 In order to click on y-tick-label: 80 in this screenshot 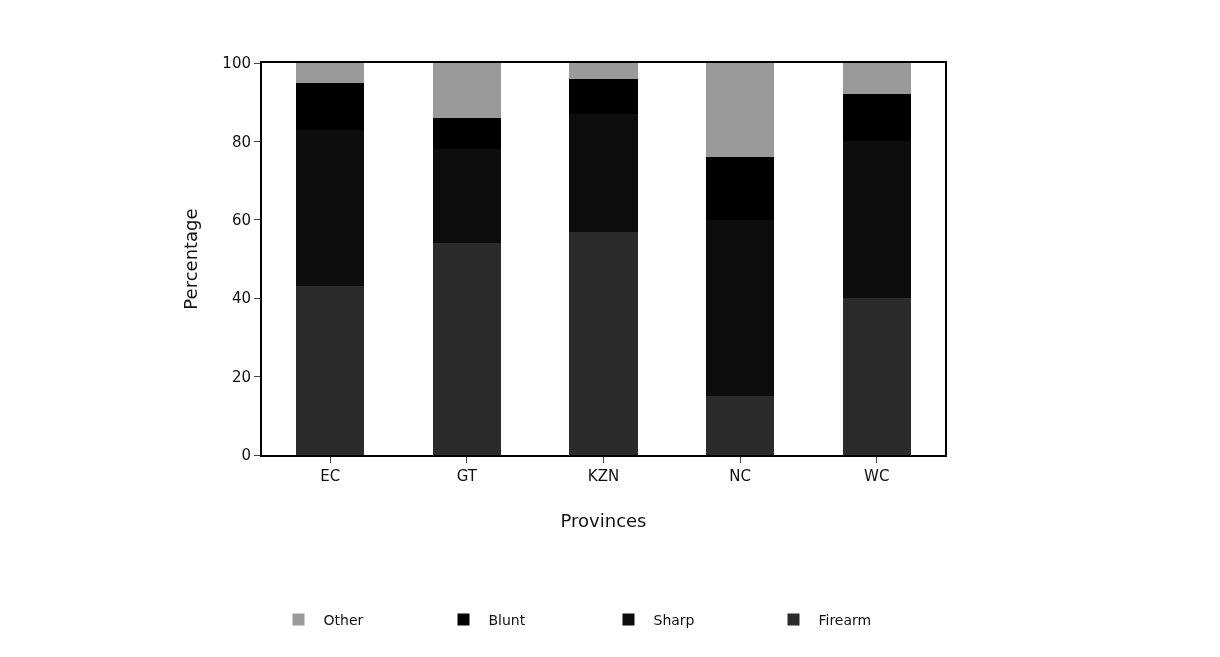, I will do `click(241, 141)`.